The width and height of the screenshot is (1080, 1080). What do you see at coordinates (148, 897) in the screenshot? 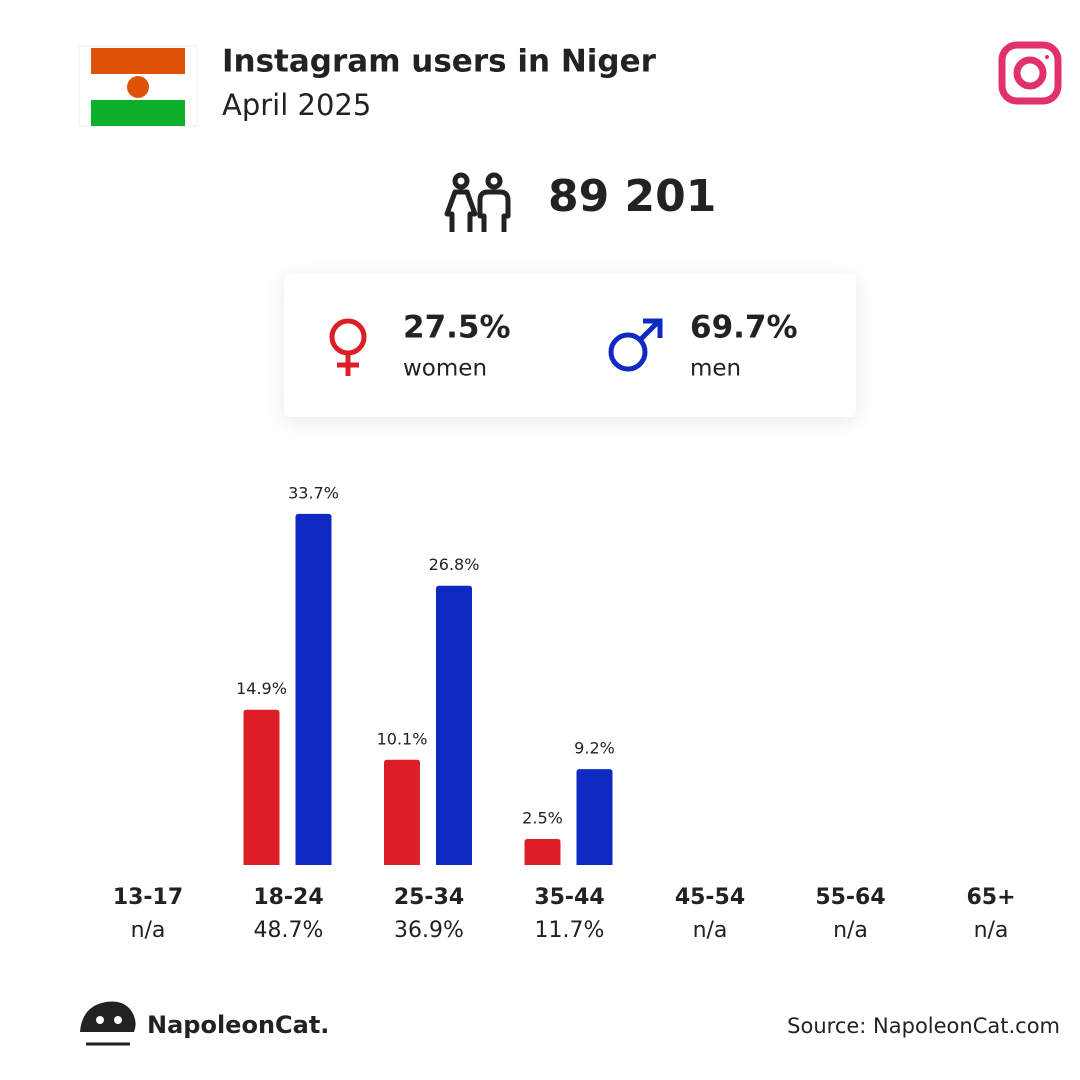
I see `x-tick-label: 13-17` at bounding box center [148, 897].